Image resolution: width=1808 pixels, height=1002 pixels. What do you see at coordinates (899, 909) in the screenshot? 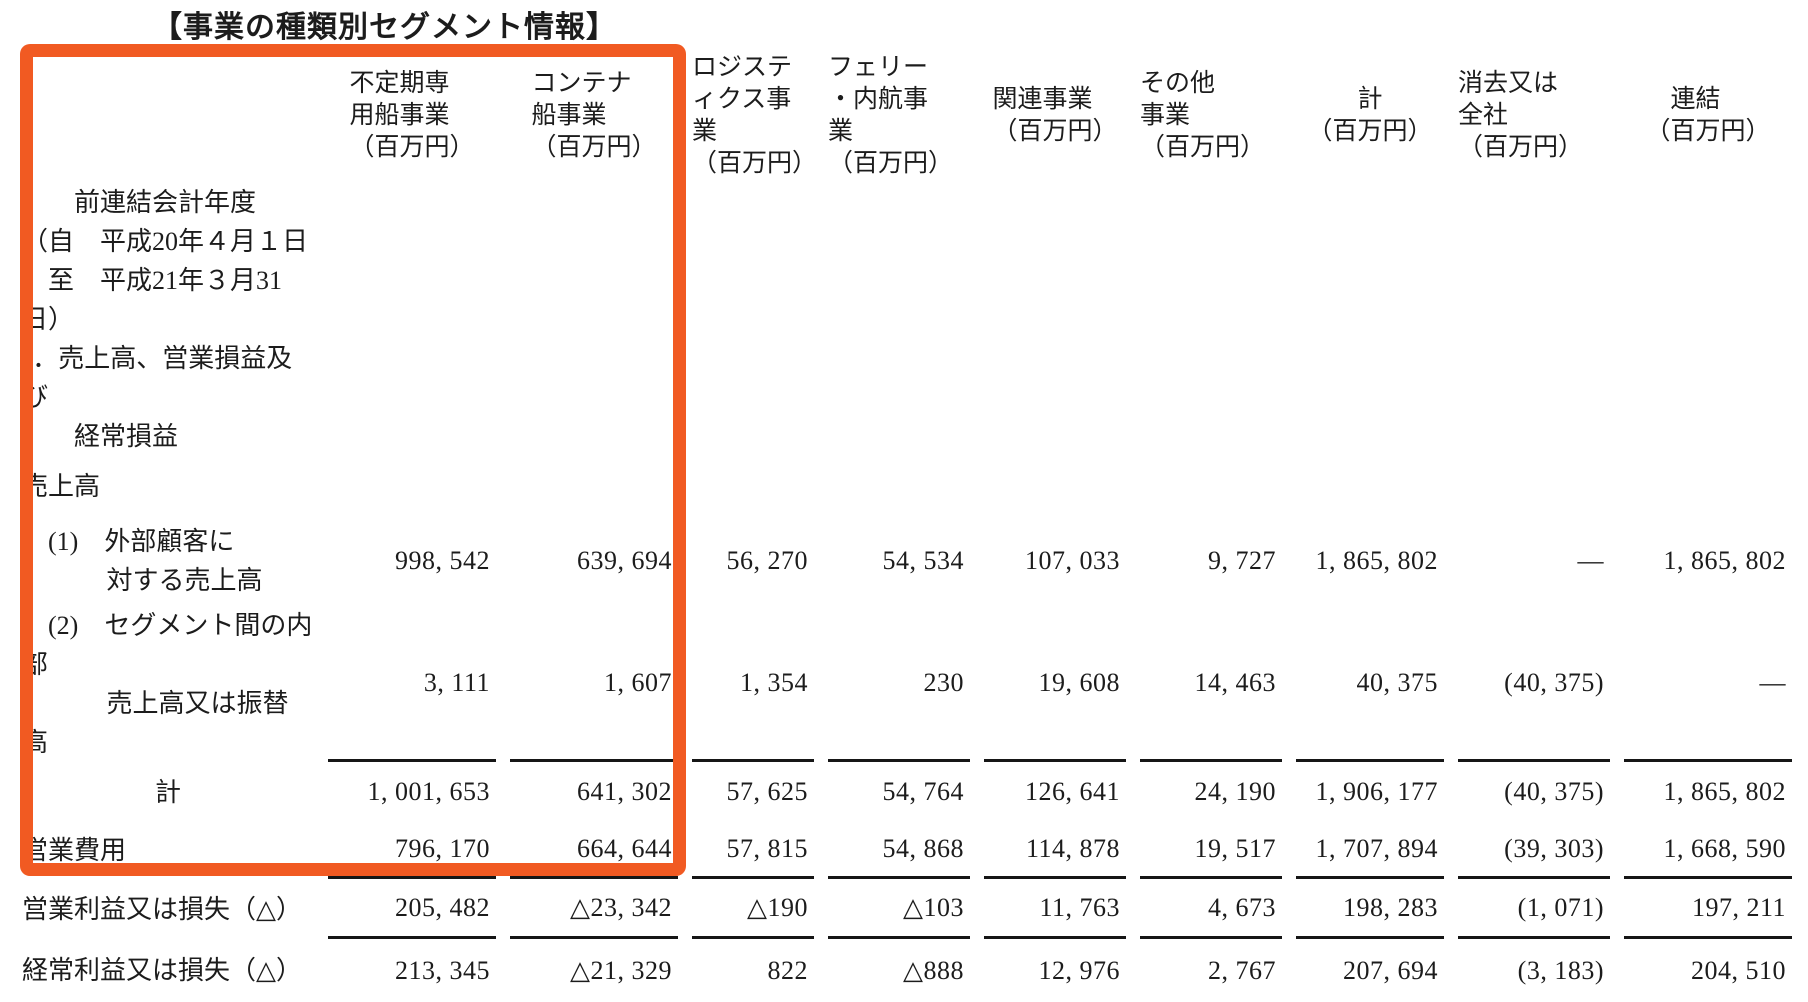
I see `cell-value: △103` at bounding box center [899, 909].